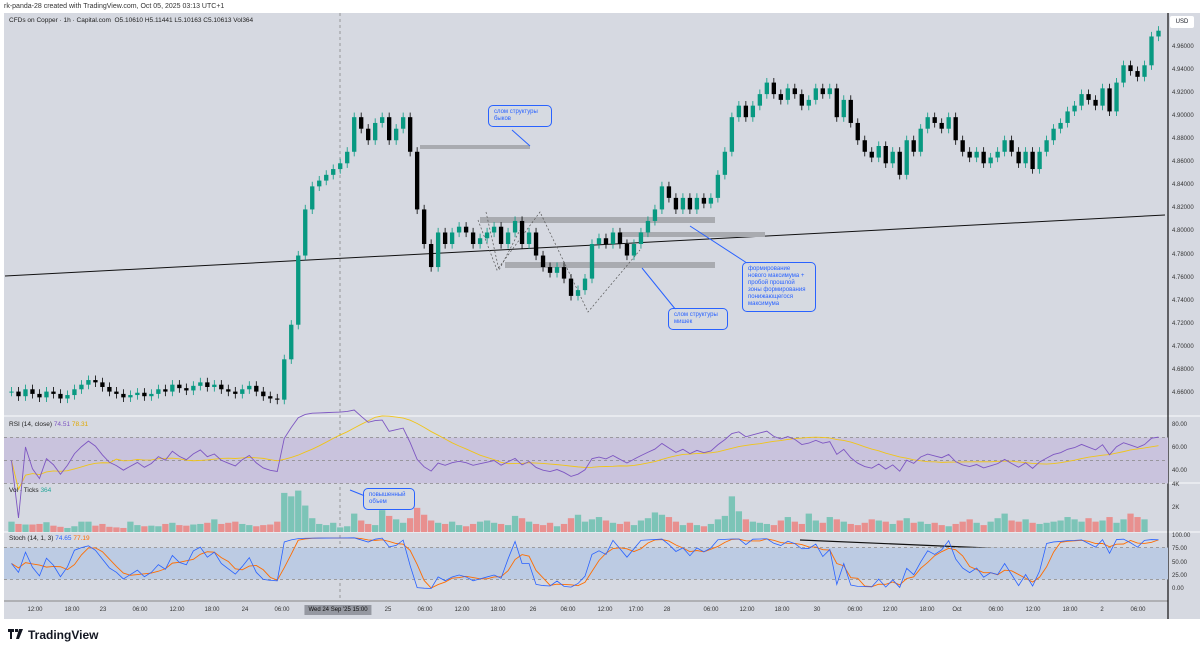  I want to click on rsi-legend: RSI (14, close) 74.51 78.31, so click(48, 424).